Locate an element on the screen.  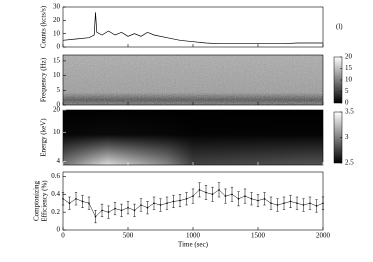
y-axis-label: Comptonizing is located at coordinates (37, 200).